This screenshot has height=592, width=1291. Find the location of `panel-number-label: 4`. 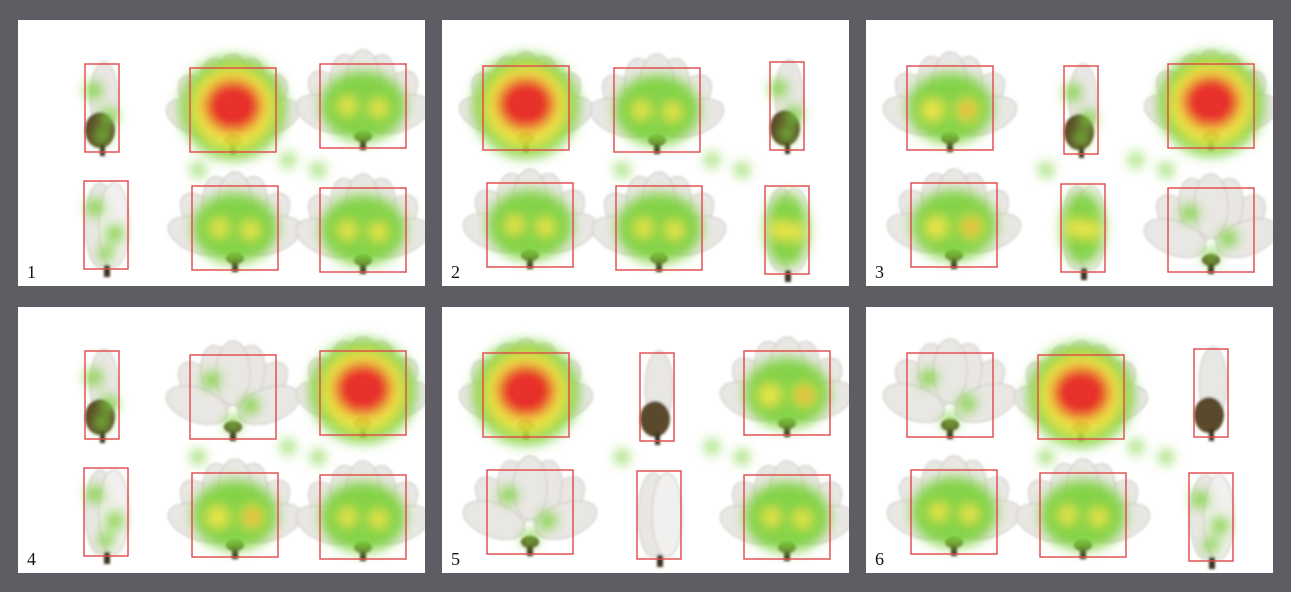

panel-number-label: 4 is located at coordinates (31, 559).